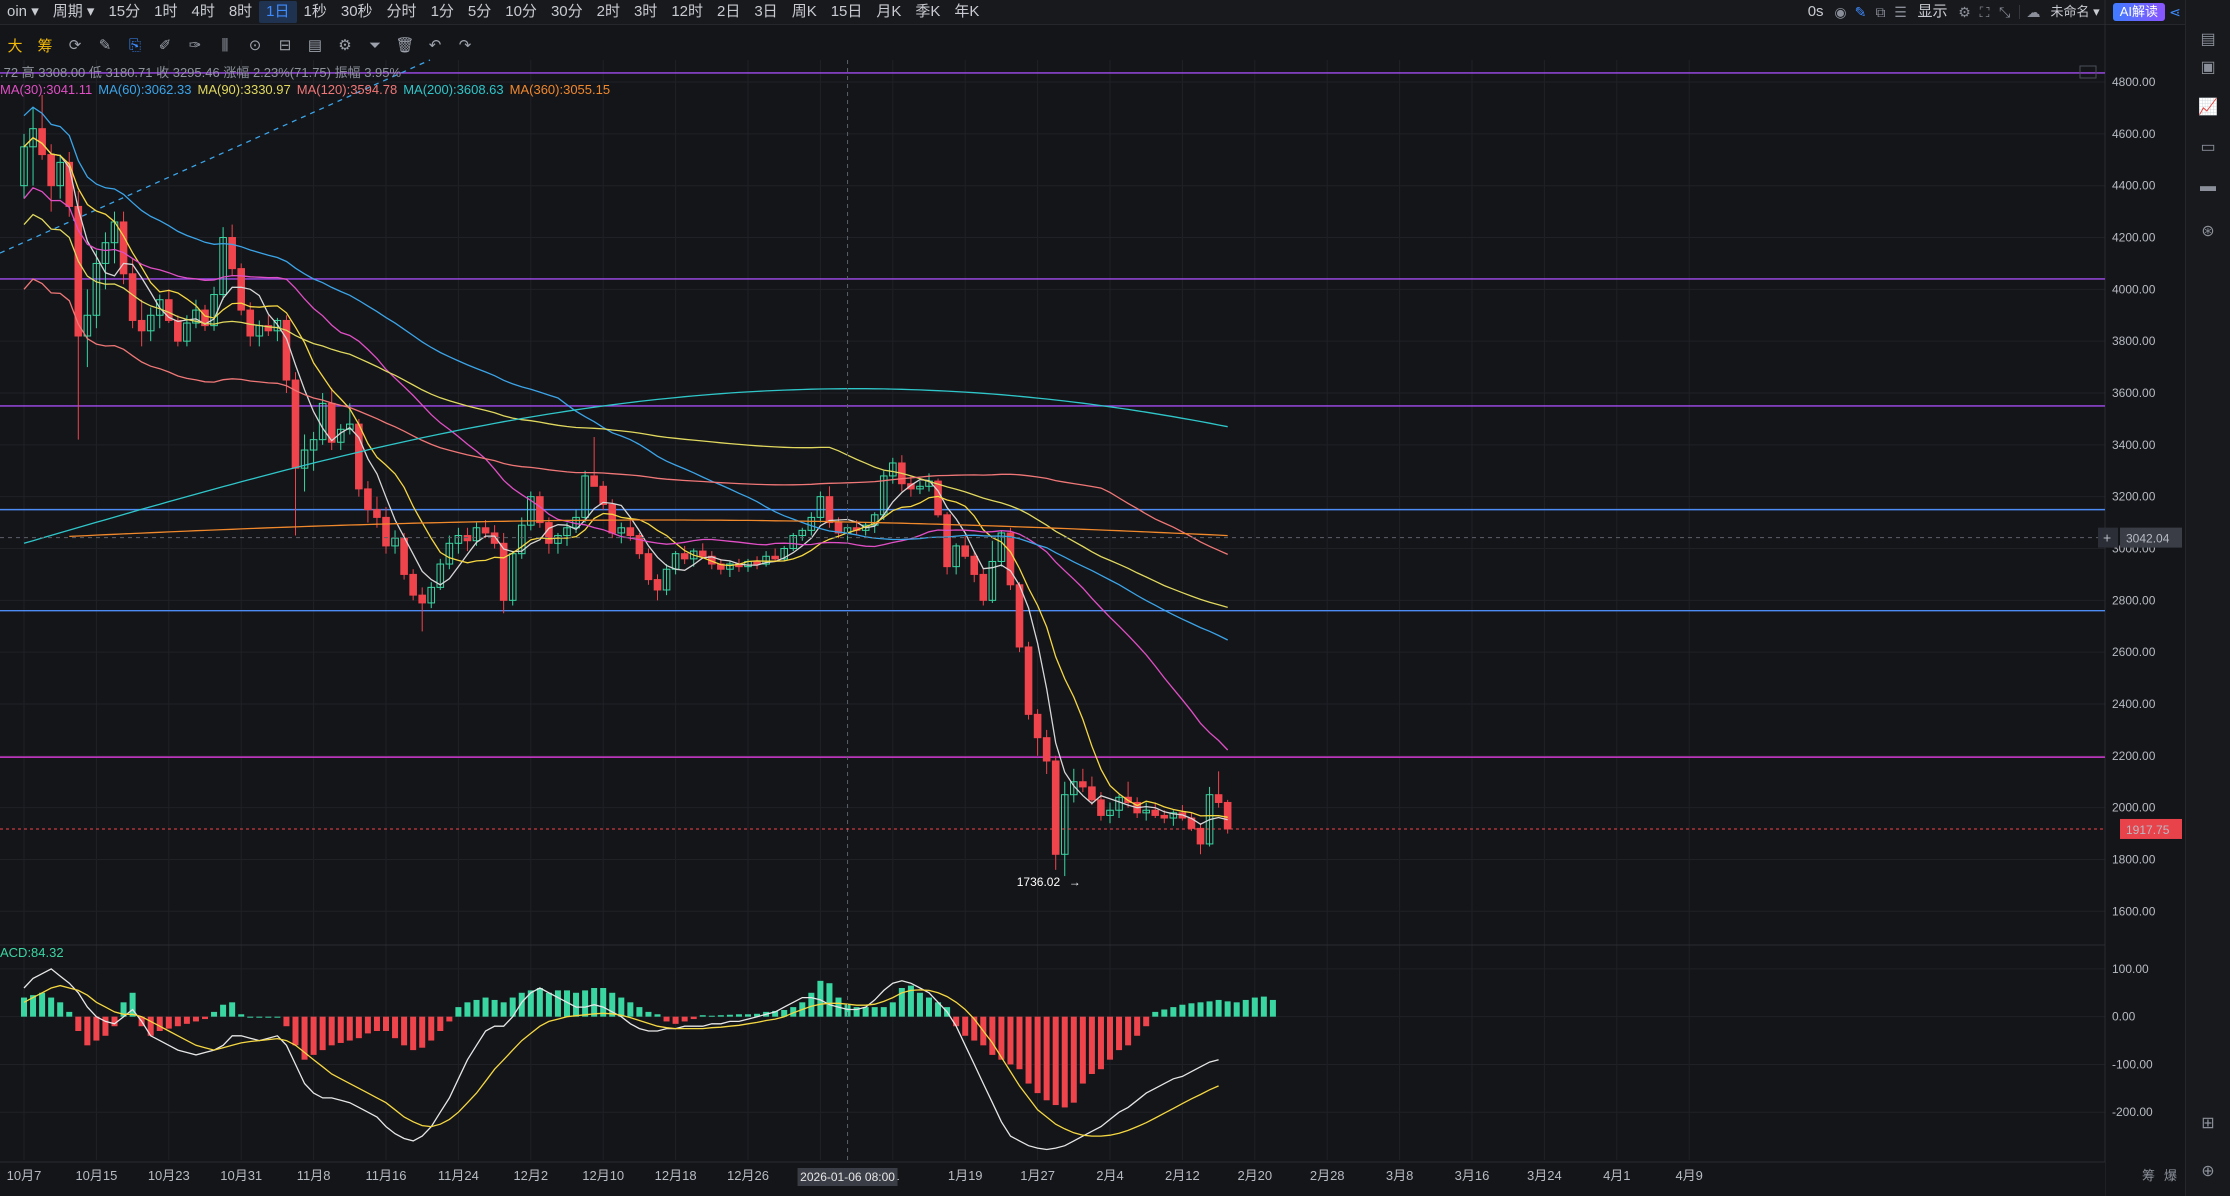  I want to click on camera-icon: ◉, so click(1840, 11).